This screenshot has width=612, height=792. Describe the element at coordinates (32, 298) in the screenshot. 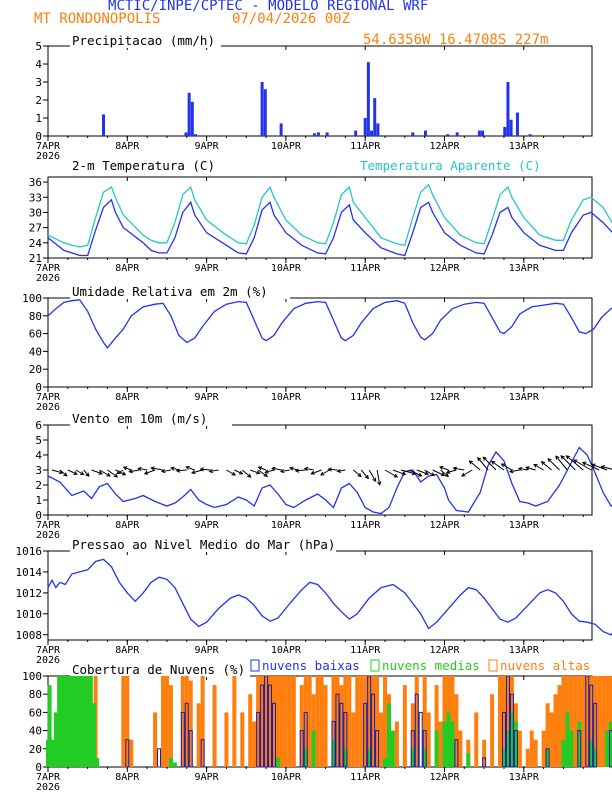

I see `y-tick-label: 100` at that location.